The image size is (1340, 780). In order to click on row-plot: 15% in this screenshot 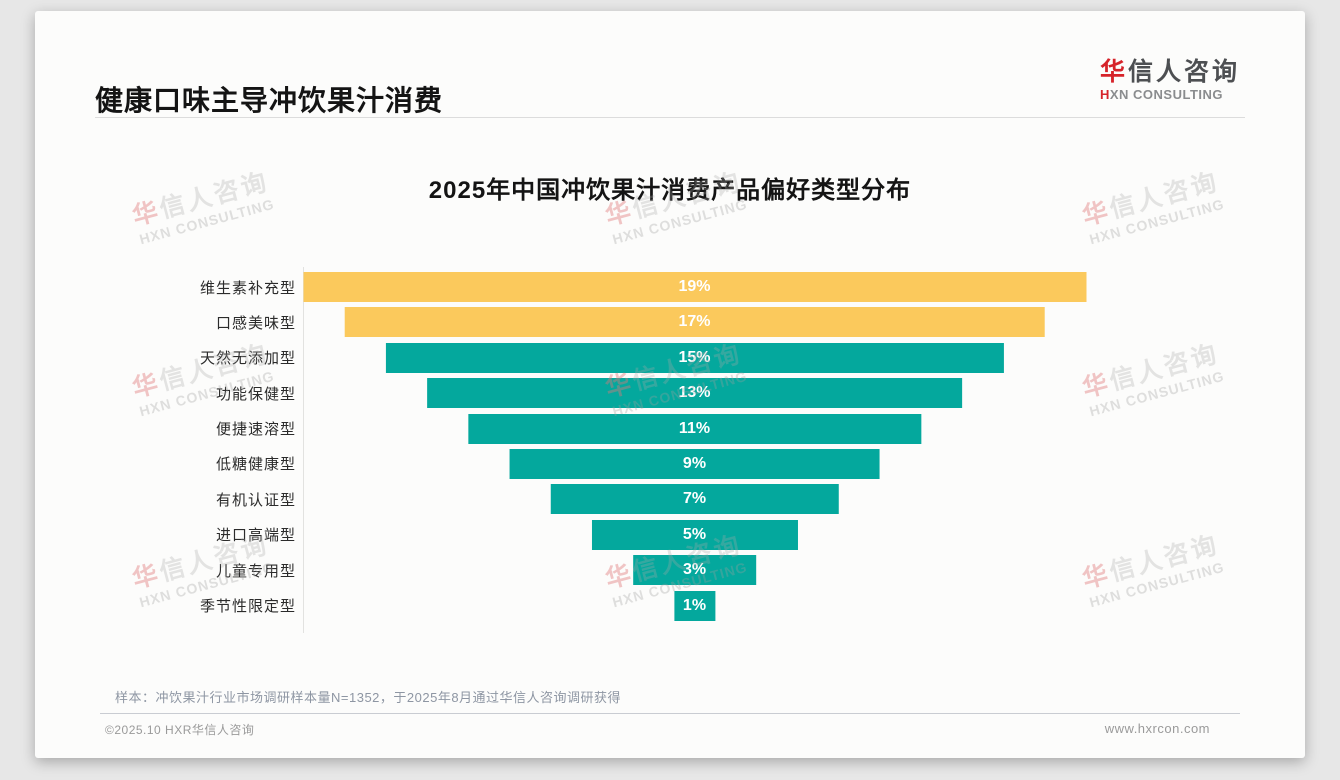, I will do `click(694, 357)`.